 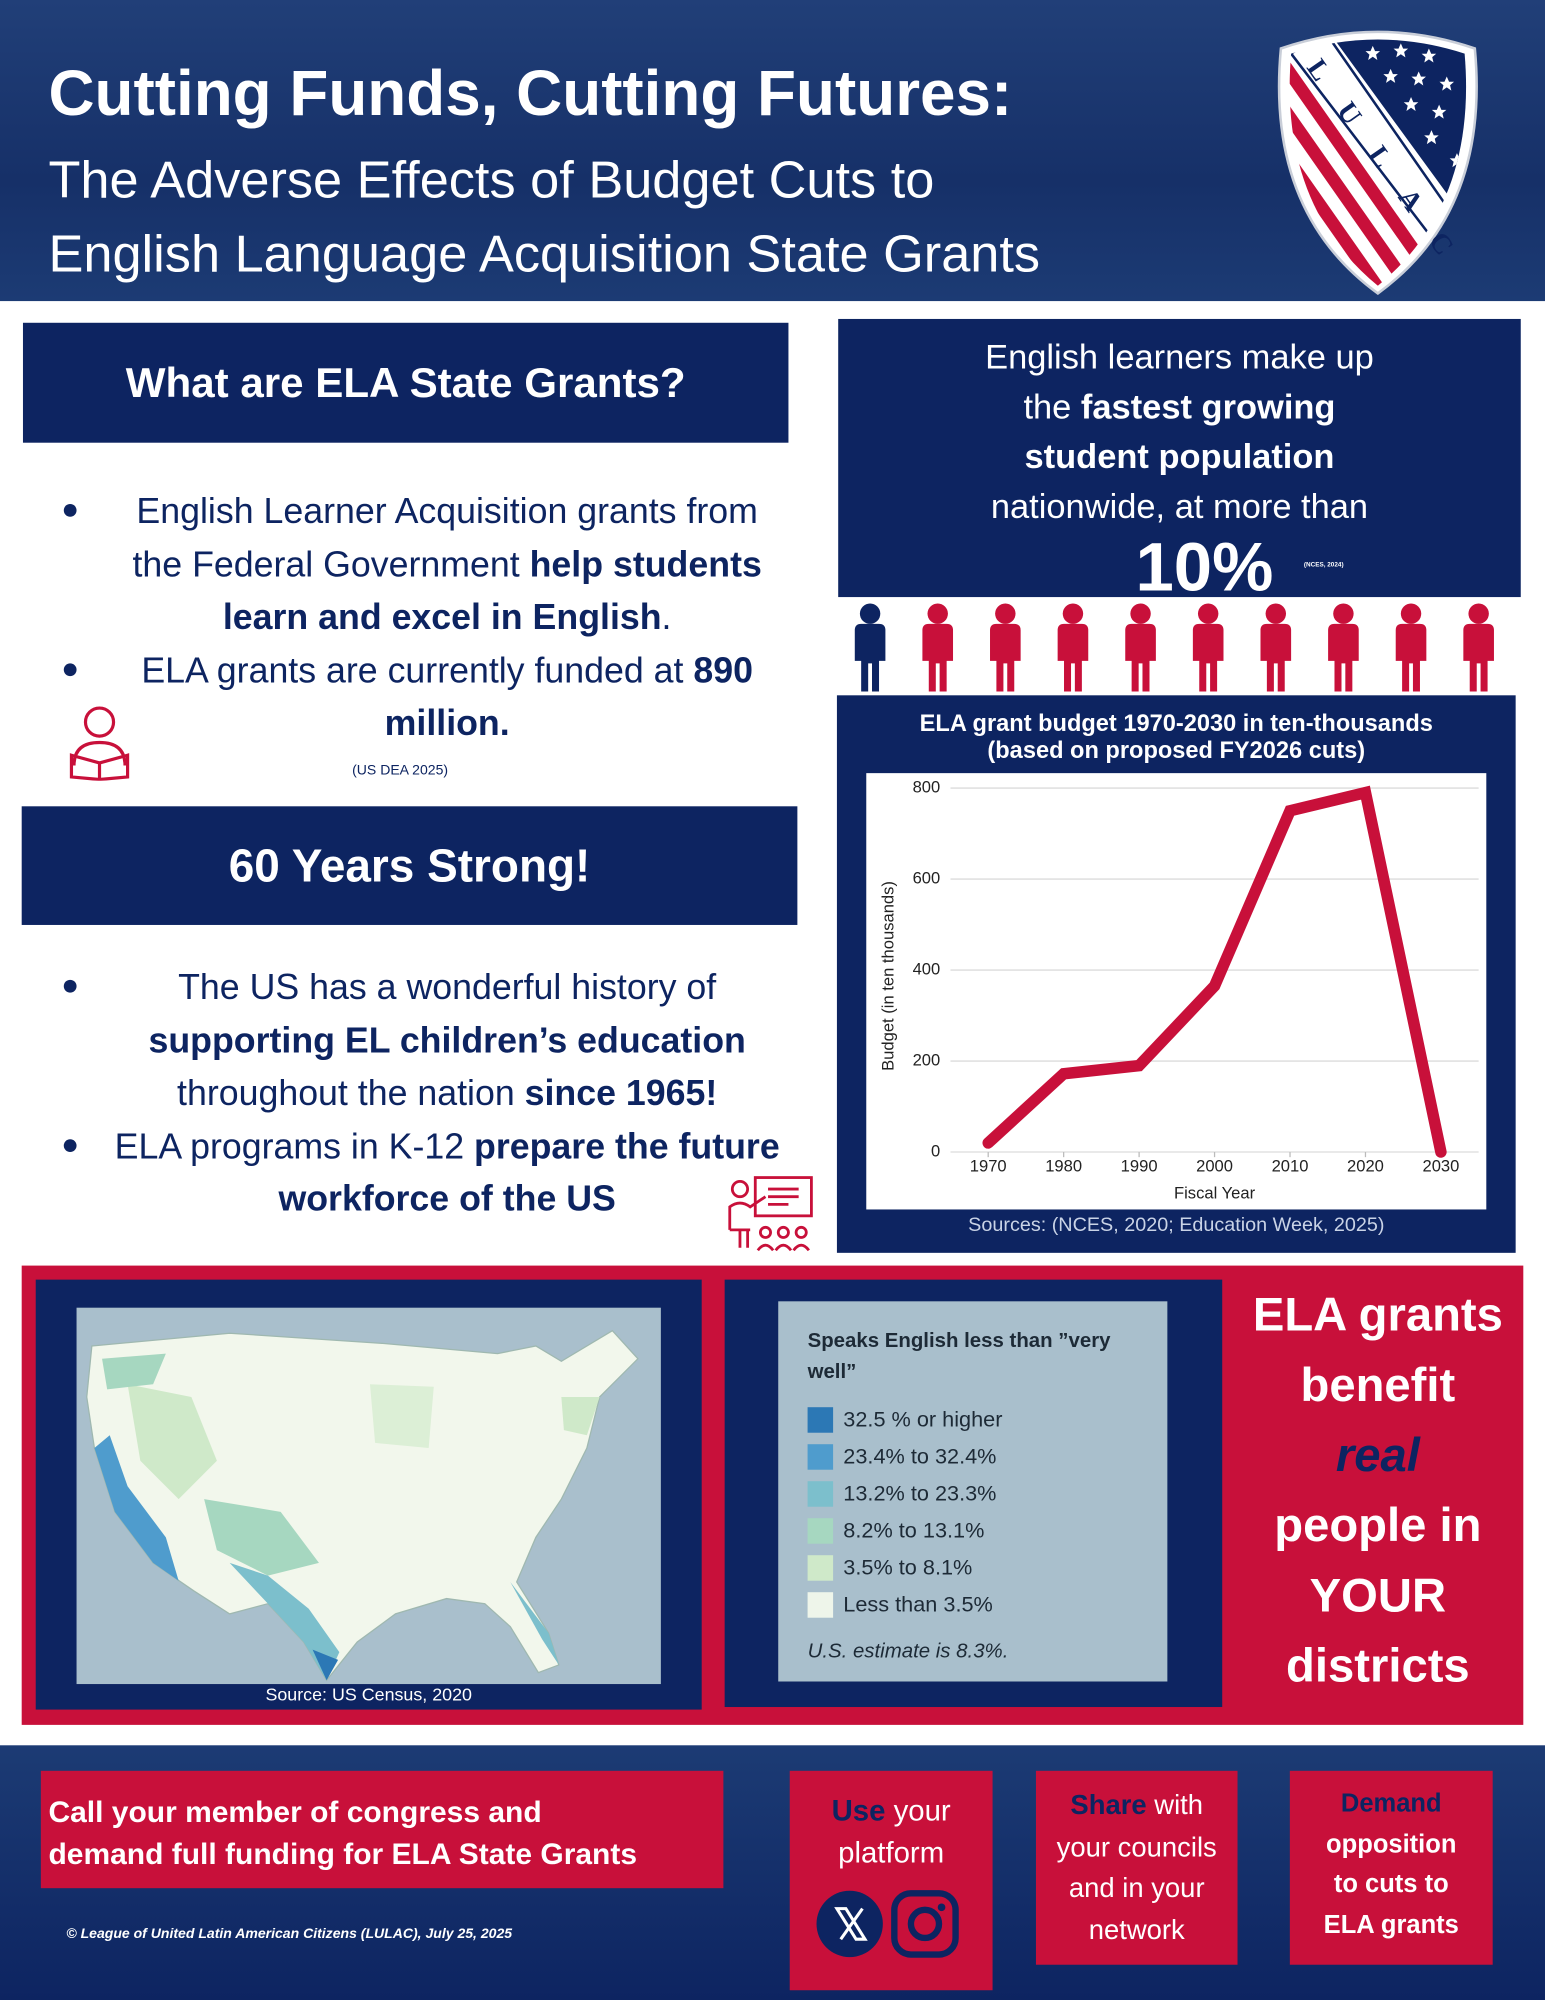 What do you see at coordinates (887, 1924) in the screenshot?
I see `social-icons` at bounding box center [887, 1924].